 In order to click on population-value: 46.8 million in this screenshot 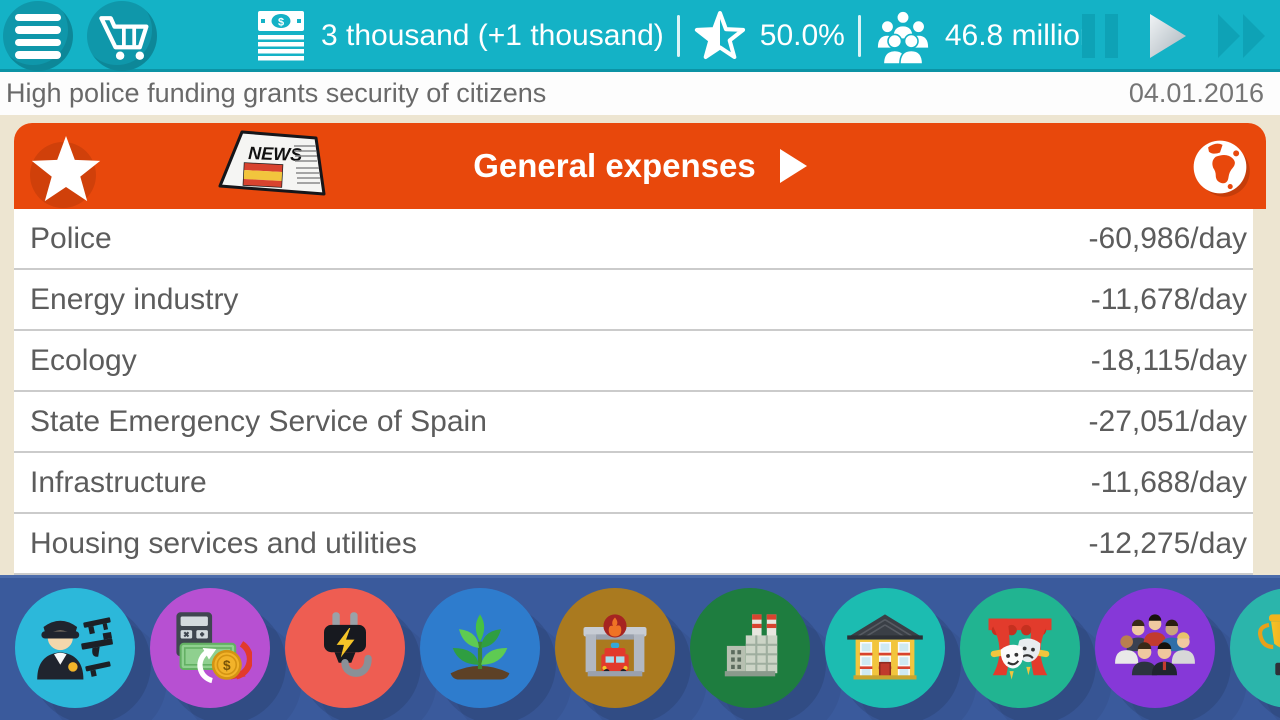, I will do `click(1020, 35)`.